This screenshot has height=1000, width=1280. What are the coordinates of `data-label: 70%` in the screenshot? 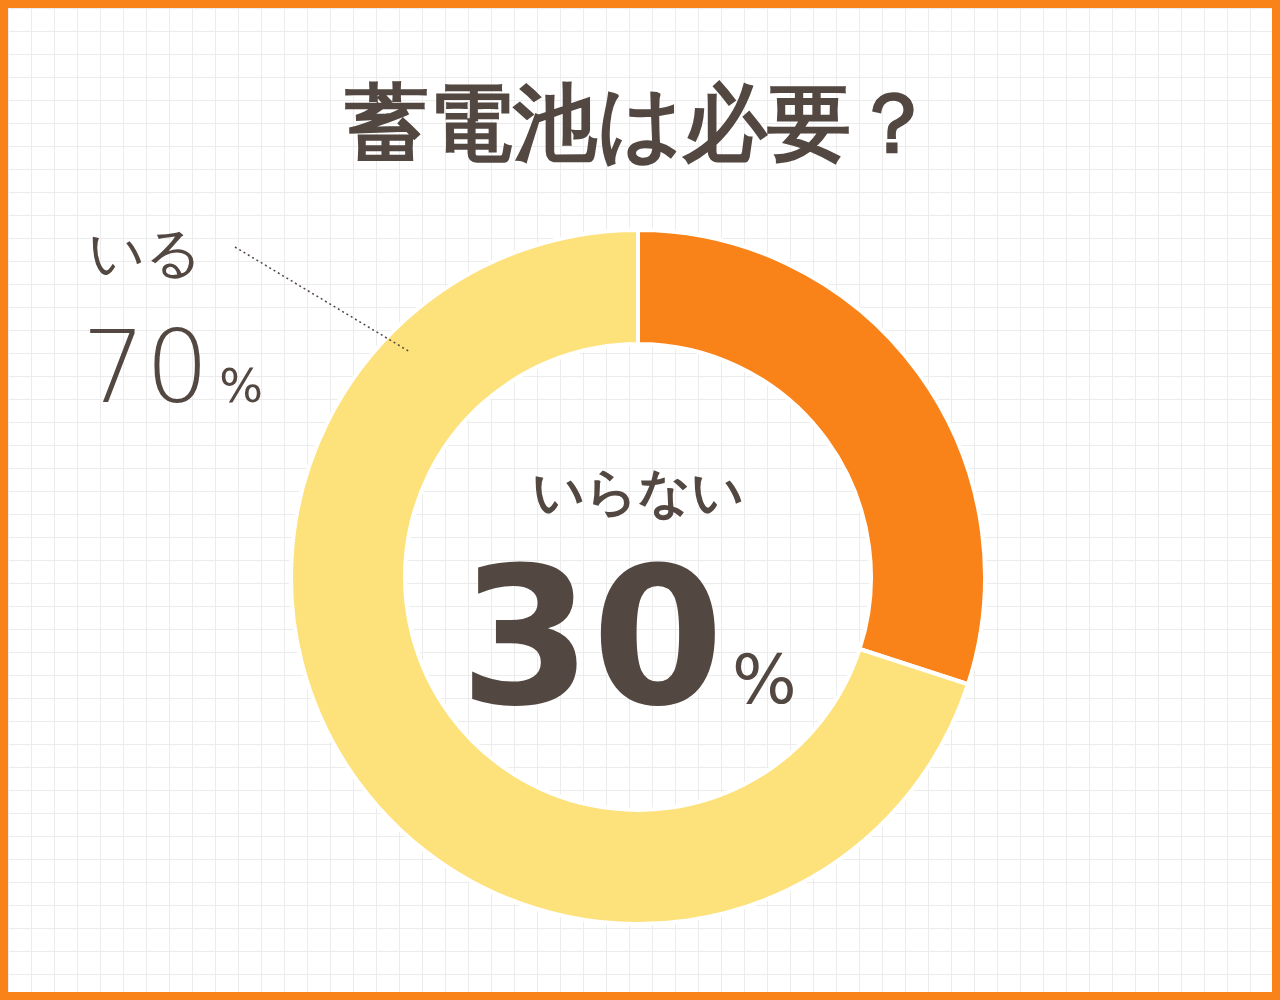 It's located at (172, 367).